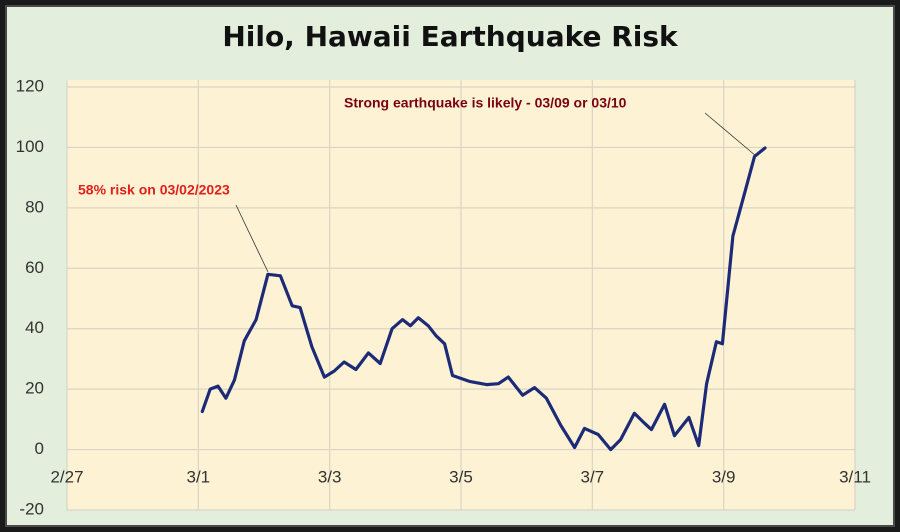  I want to click on y-tick-label: 80, so click(34, 206).